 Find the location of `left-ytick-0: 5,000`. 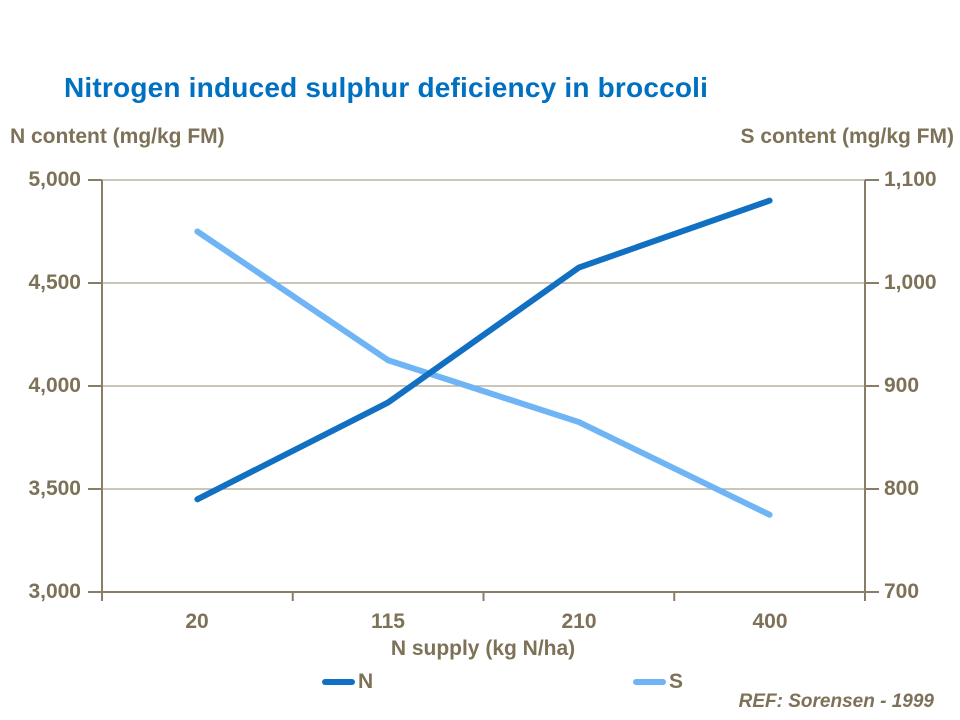

left-ytick-0: 5,000 is located at coordinates (54, 179).